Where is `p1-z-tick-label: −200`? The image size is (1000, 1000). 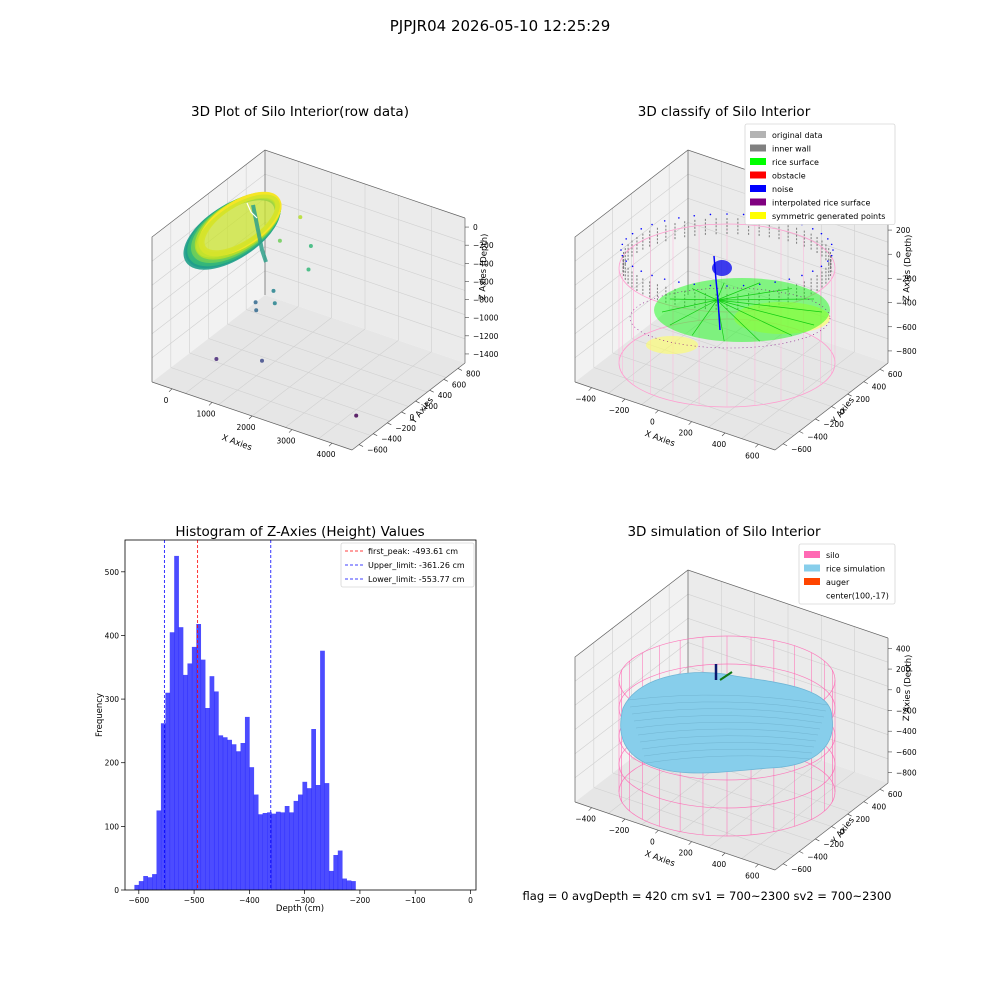
p1-z-tick-label: −200 is located at coordinates (483, 245).